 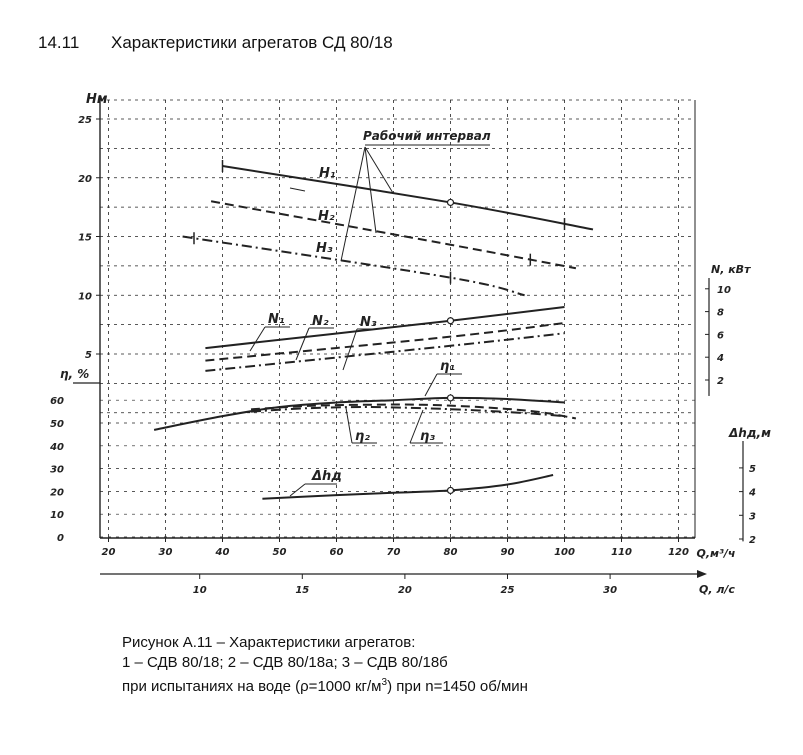 I want to click on h-tick-label: 20, so click(x=85, y=179).